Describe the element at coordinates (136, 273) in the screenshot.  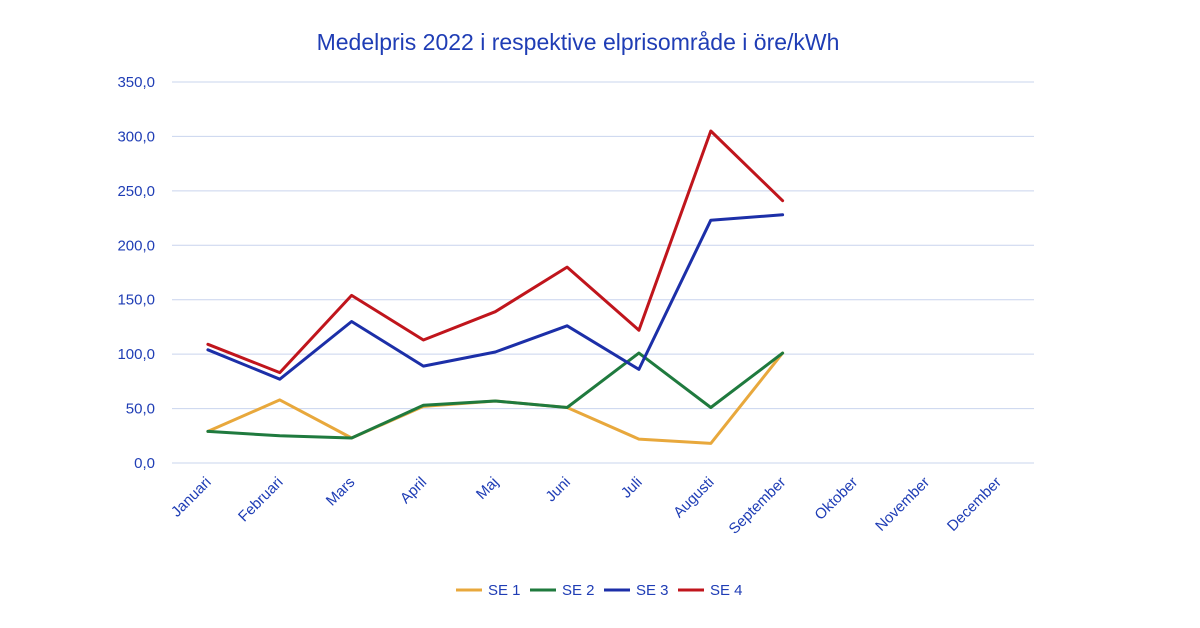
I see `y-axis: 0,0 50,0 100,0 150,0 200,0 250,0 300,0 350,0` at that location.